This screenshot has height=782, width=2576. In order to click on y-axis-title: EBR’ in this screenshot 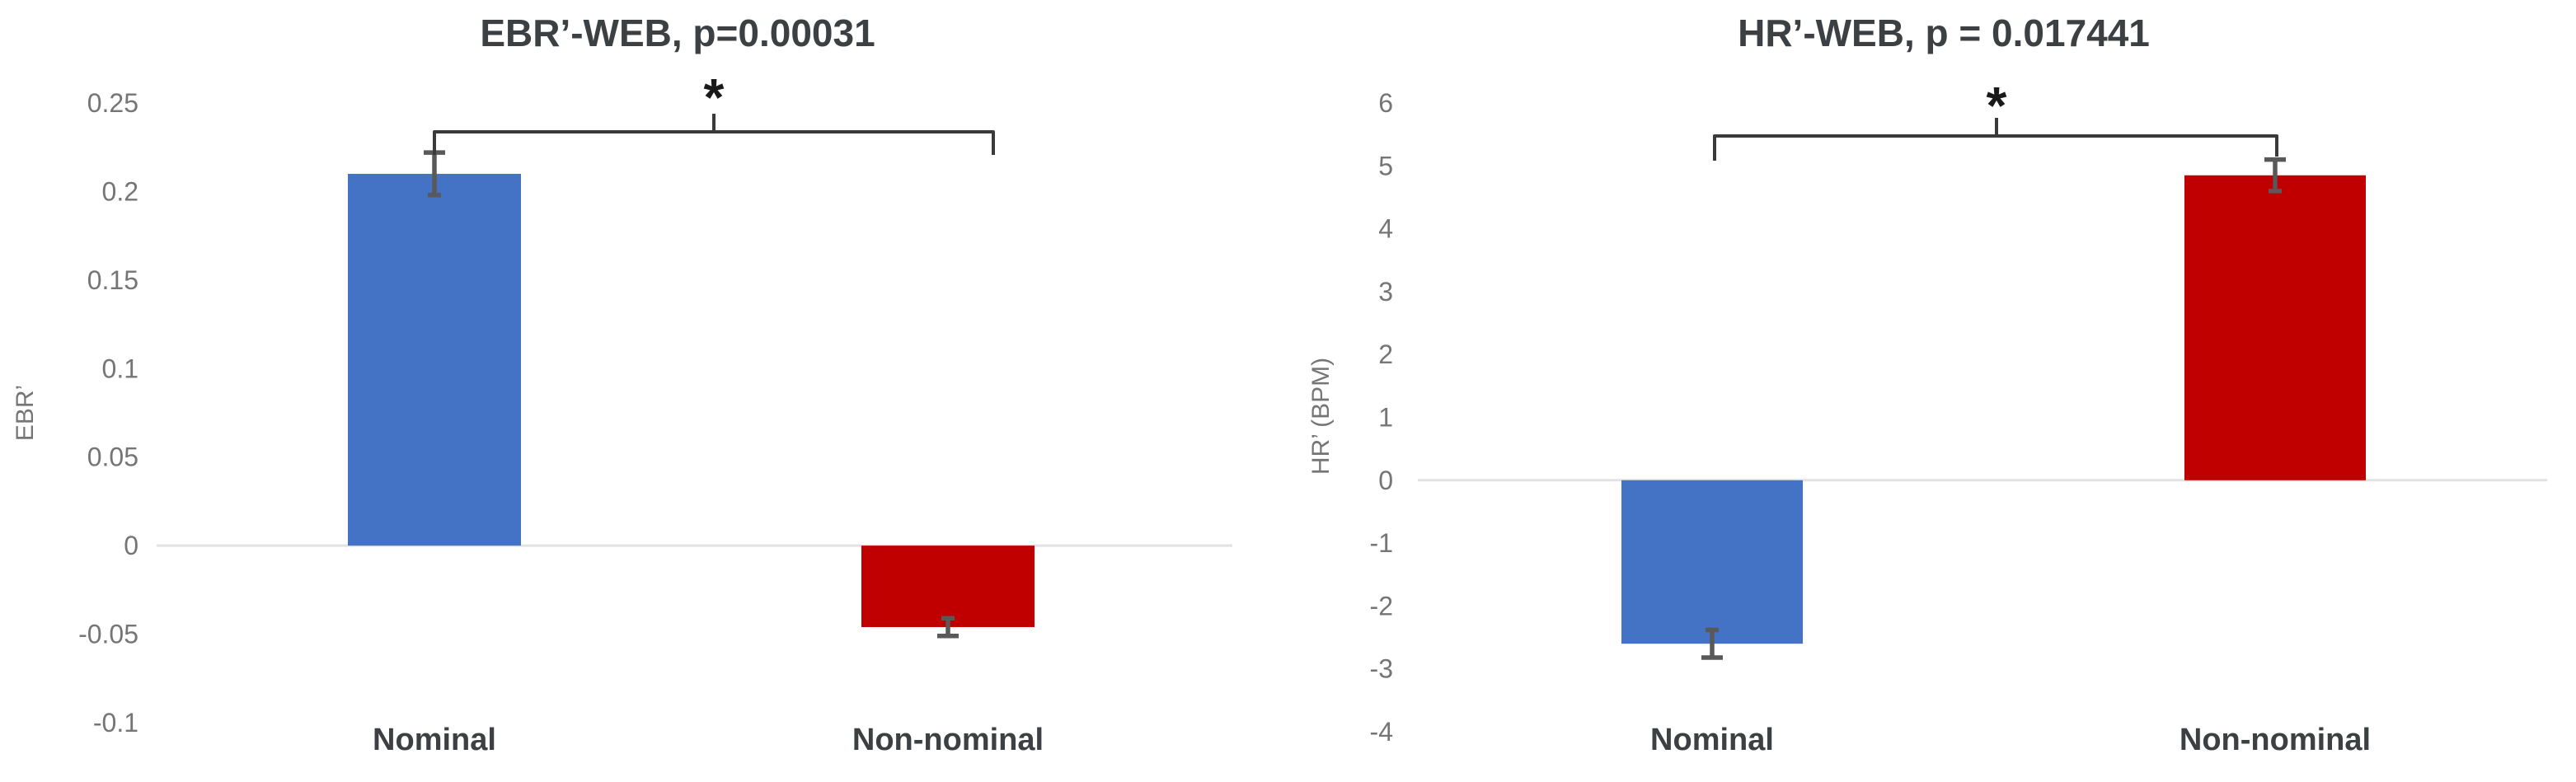, I will do `click(26, 413)`.